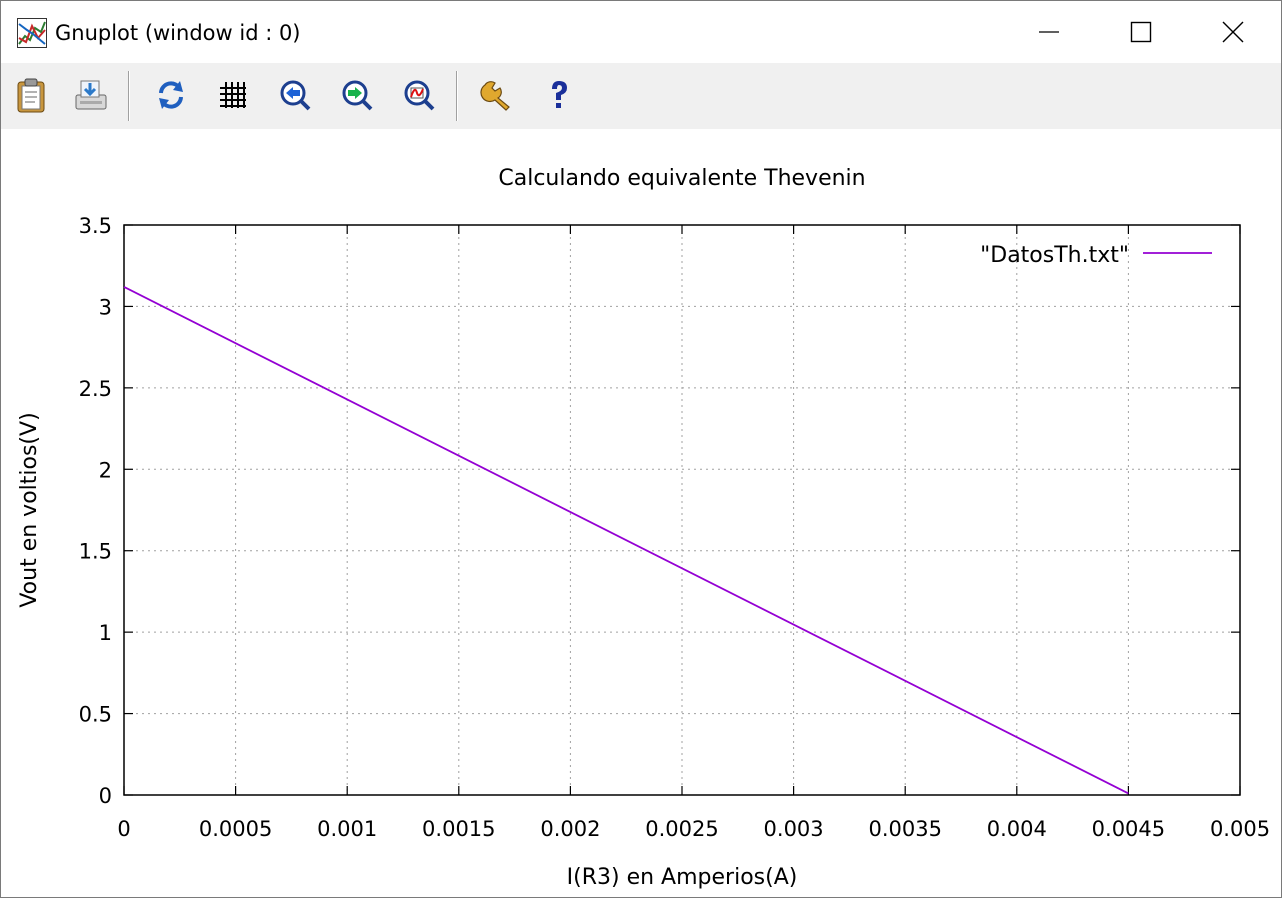 The height and width of the screenshot is (898, 1282). Describe the element at coordinates (641, 32) in the screenshot. I see `title-bar: Gnuplot (window id : 0)` at that location.